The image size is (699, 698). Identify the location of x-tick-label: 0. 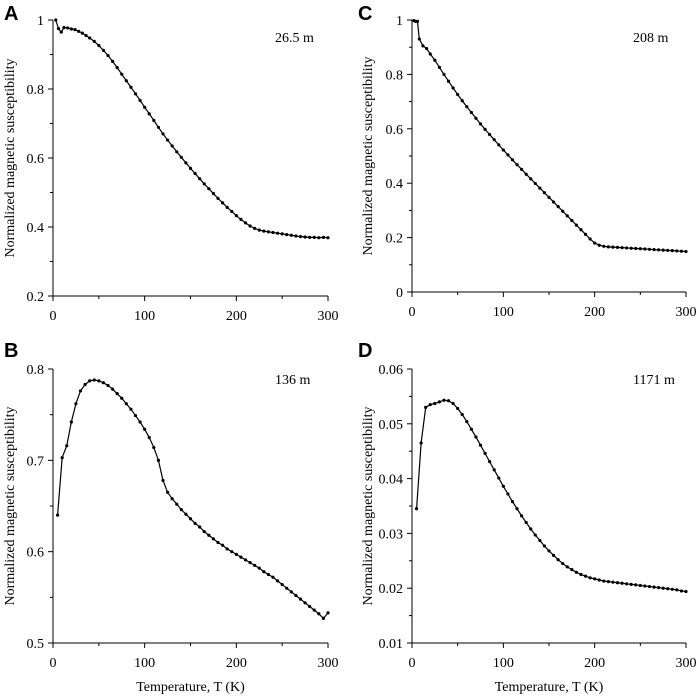
(412, 663).